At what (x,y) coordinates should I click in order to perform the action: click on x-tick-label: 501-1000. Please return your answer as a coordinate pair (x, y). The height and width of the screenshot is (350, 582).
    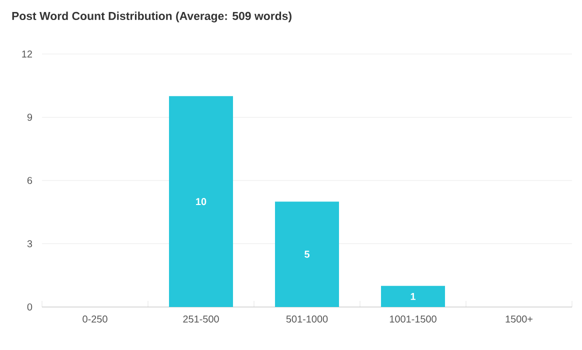
    Looking at the image, I should click on (307, 319).